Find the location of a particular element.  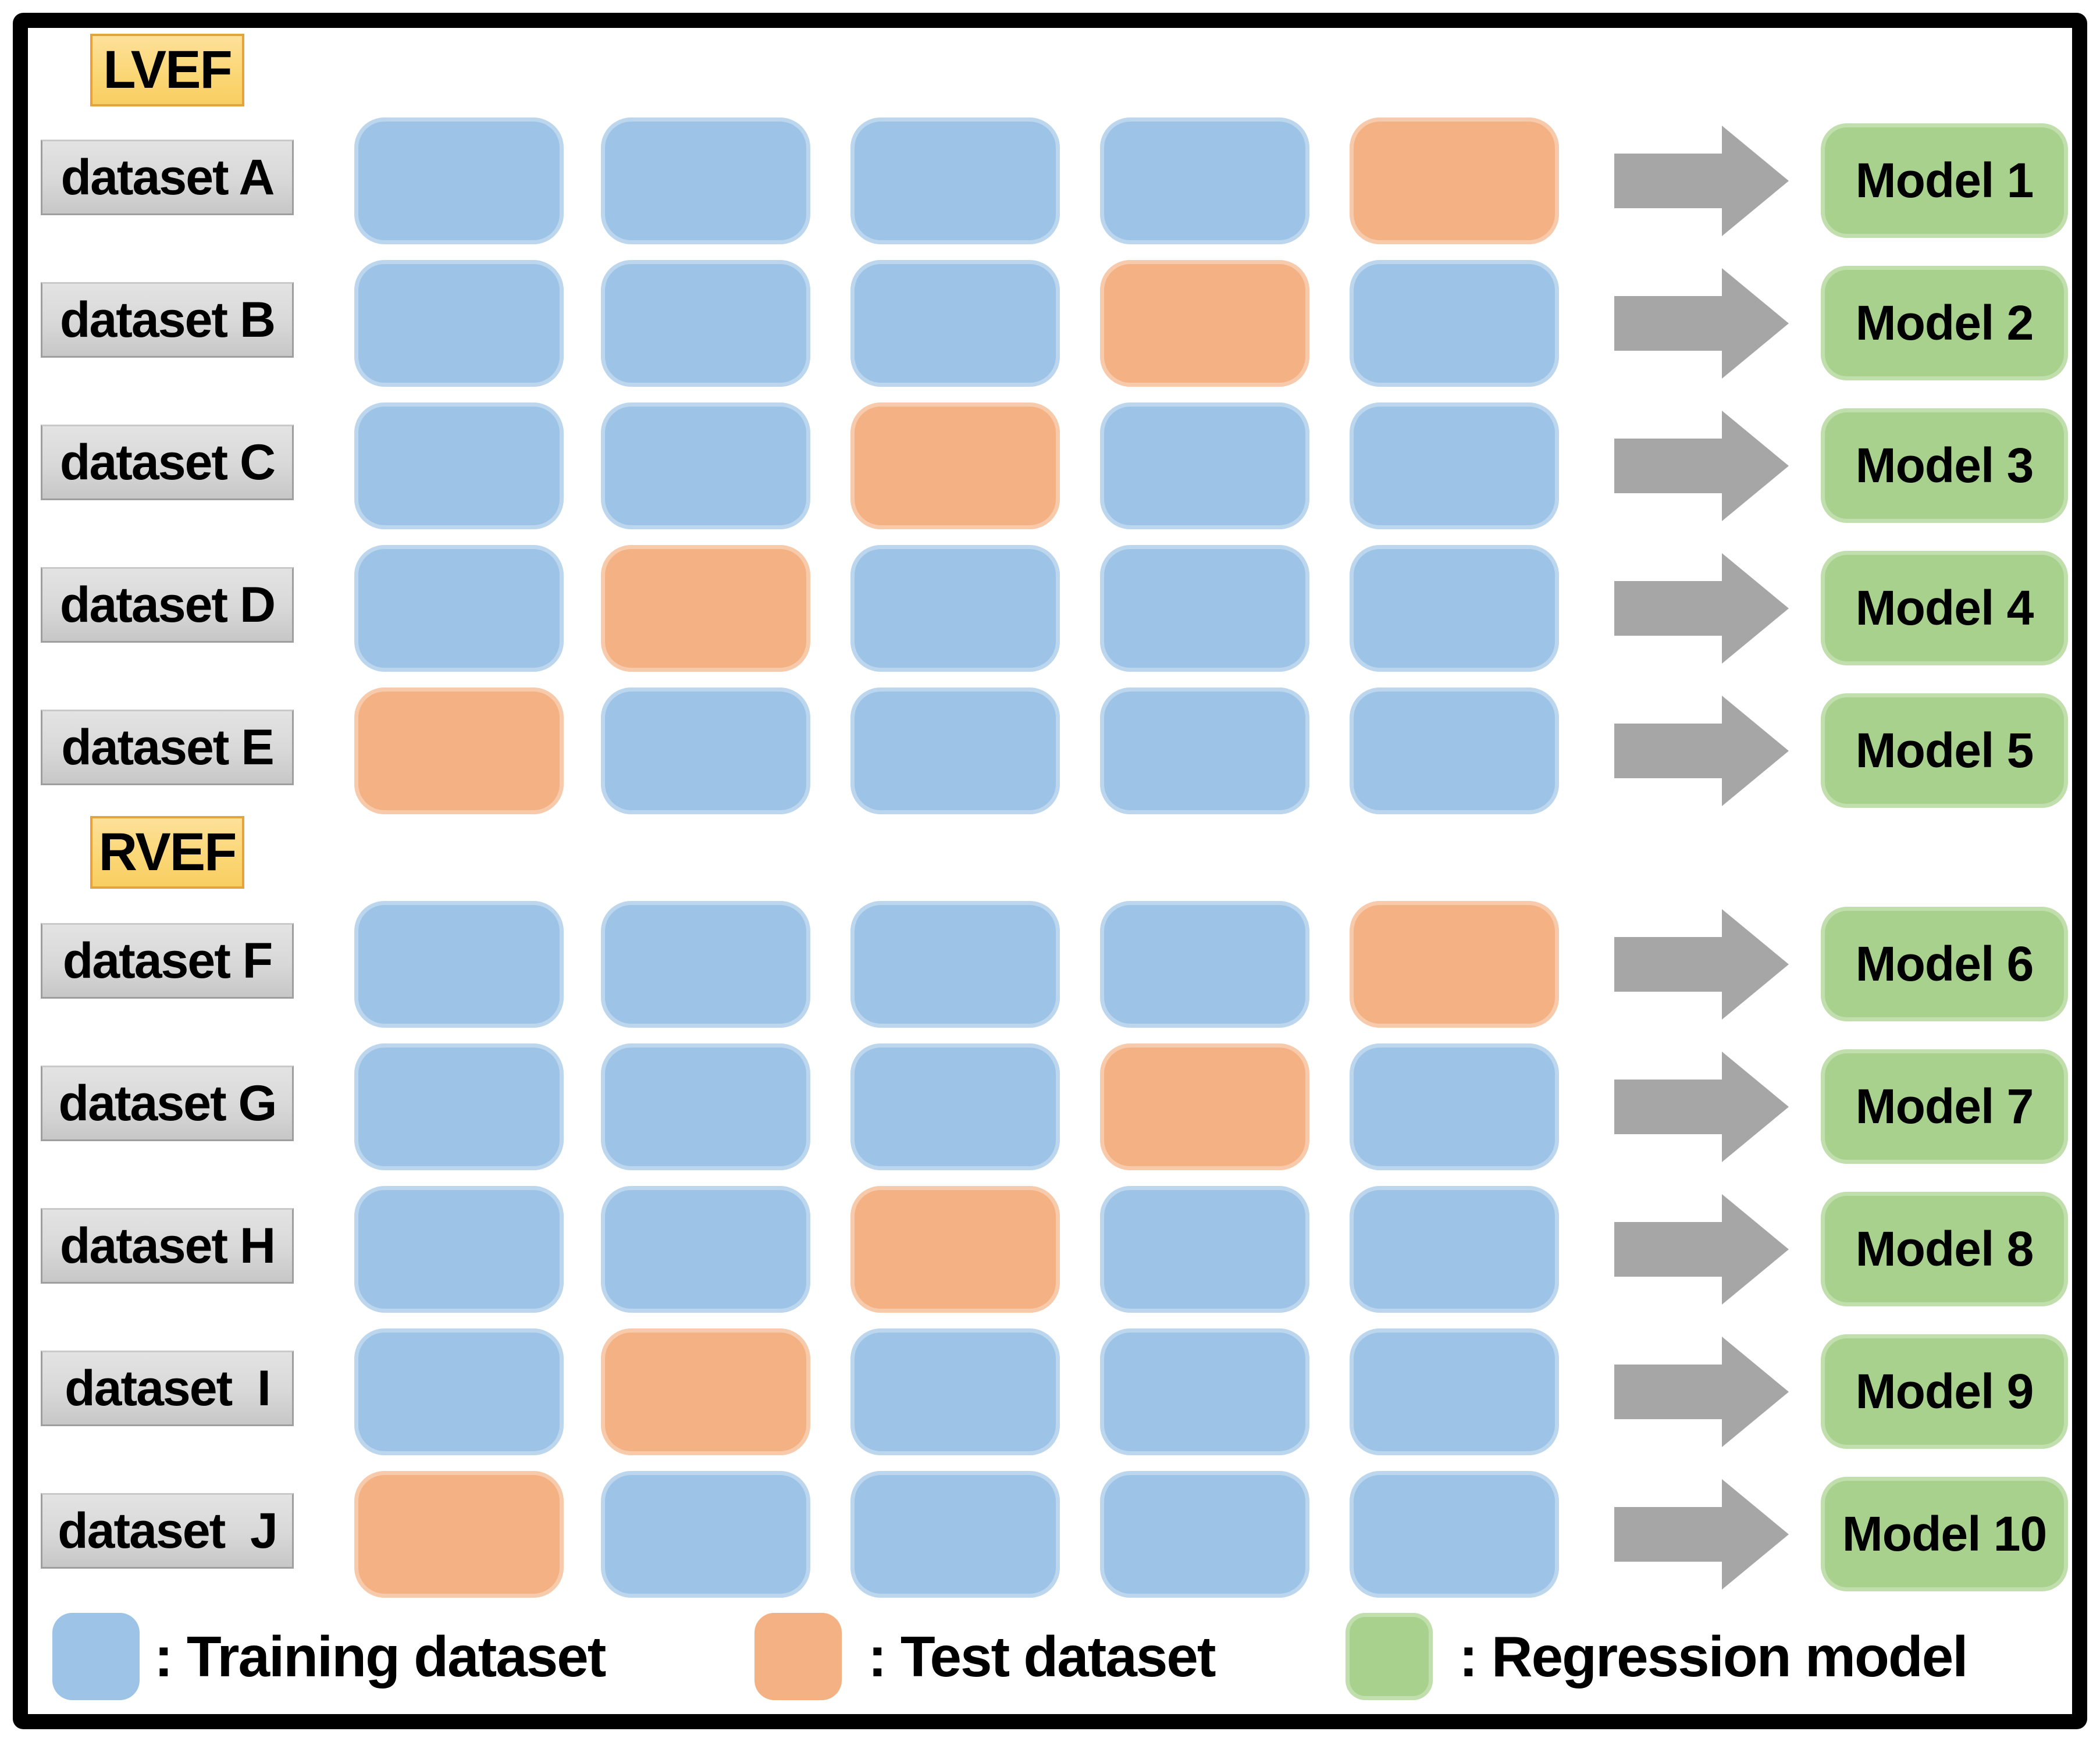

dataset-label-text: dataset A is located at coordinates (167, 177).